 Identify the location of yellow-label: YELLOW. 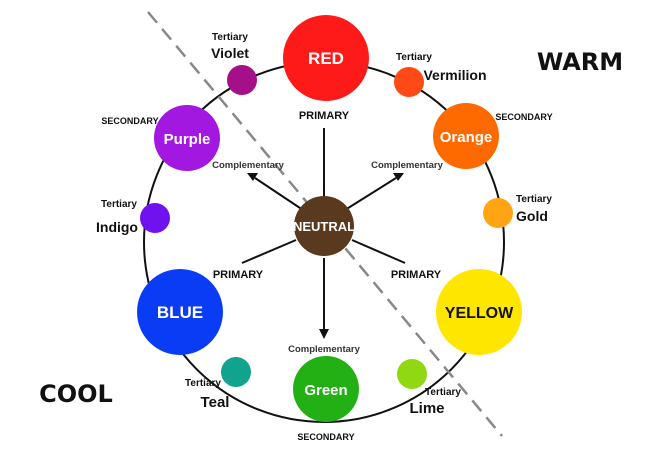
(479, 313).